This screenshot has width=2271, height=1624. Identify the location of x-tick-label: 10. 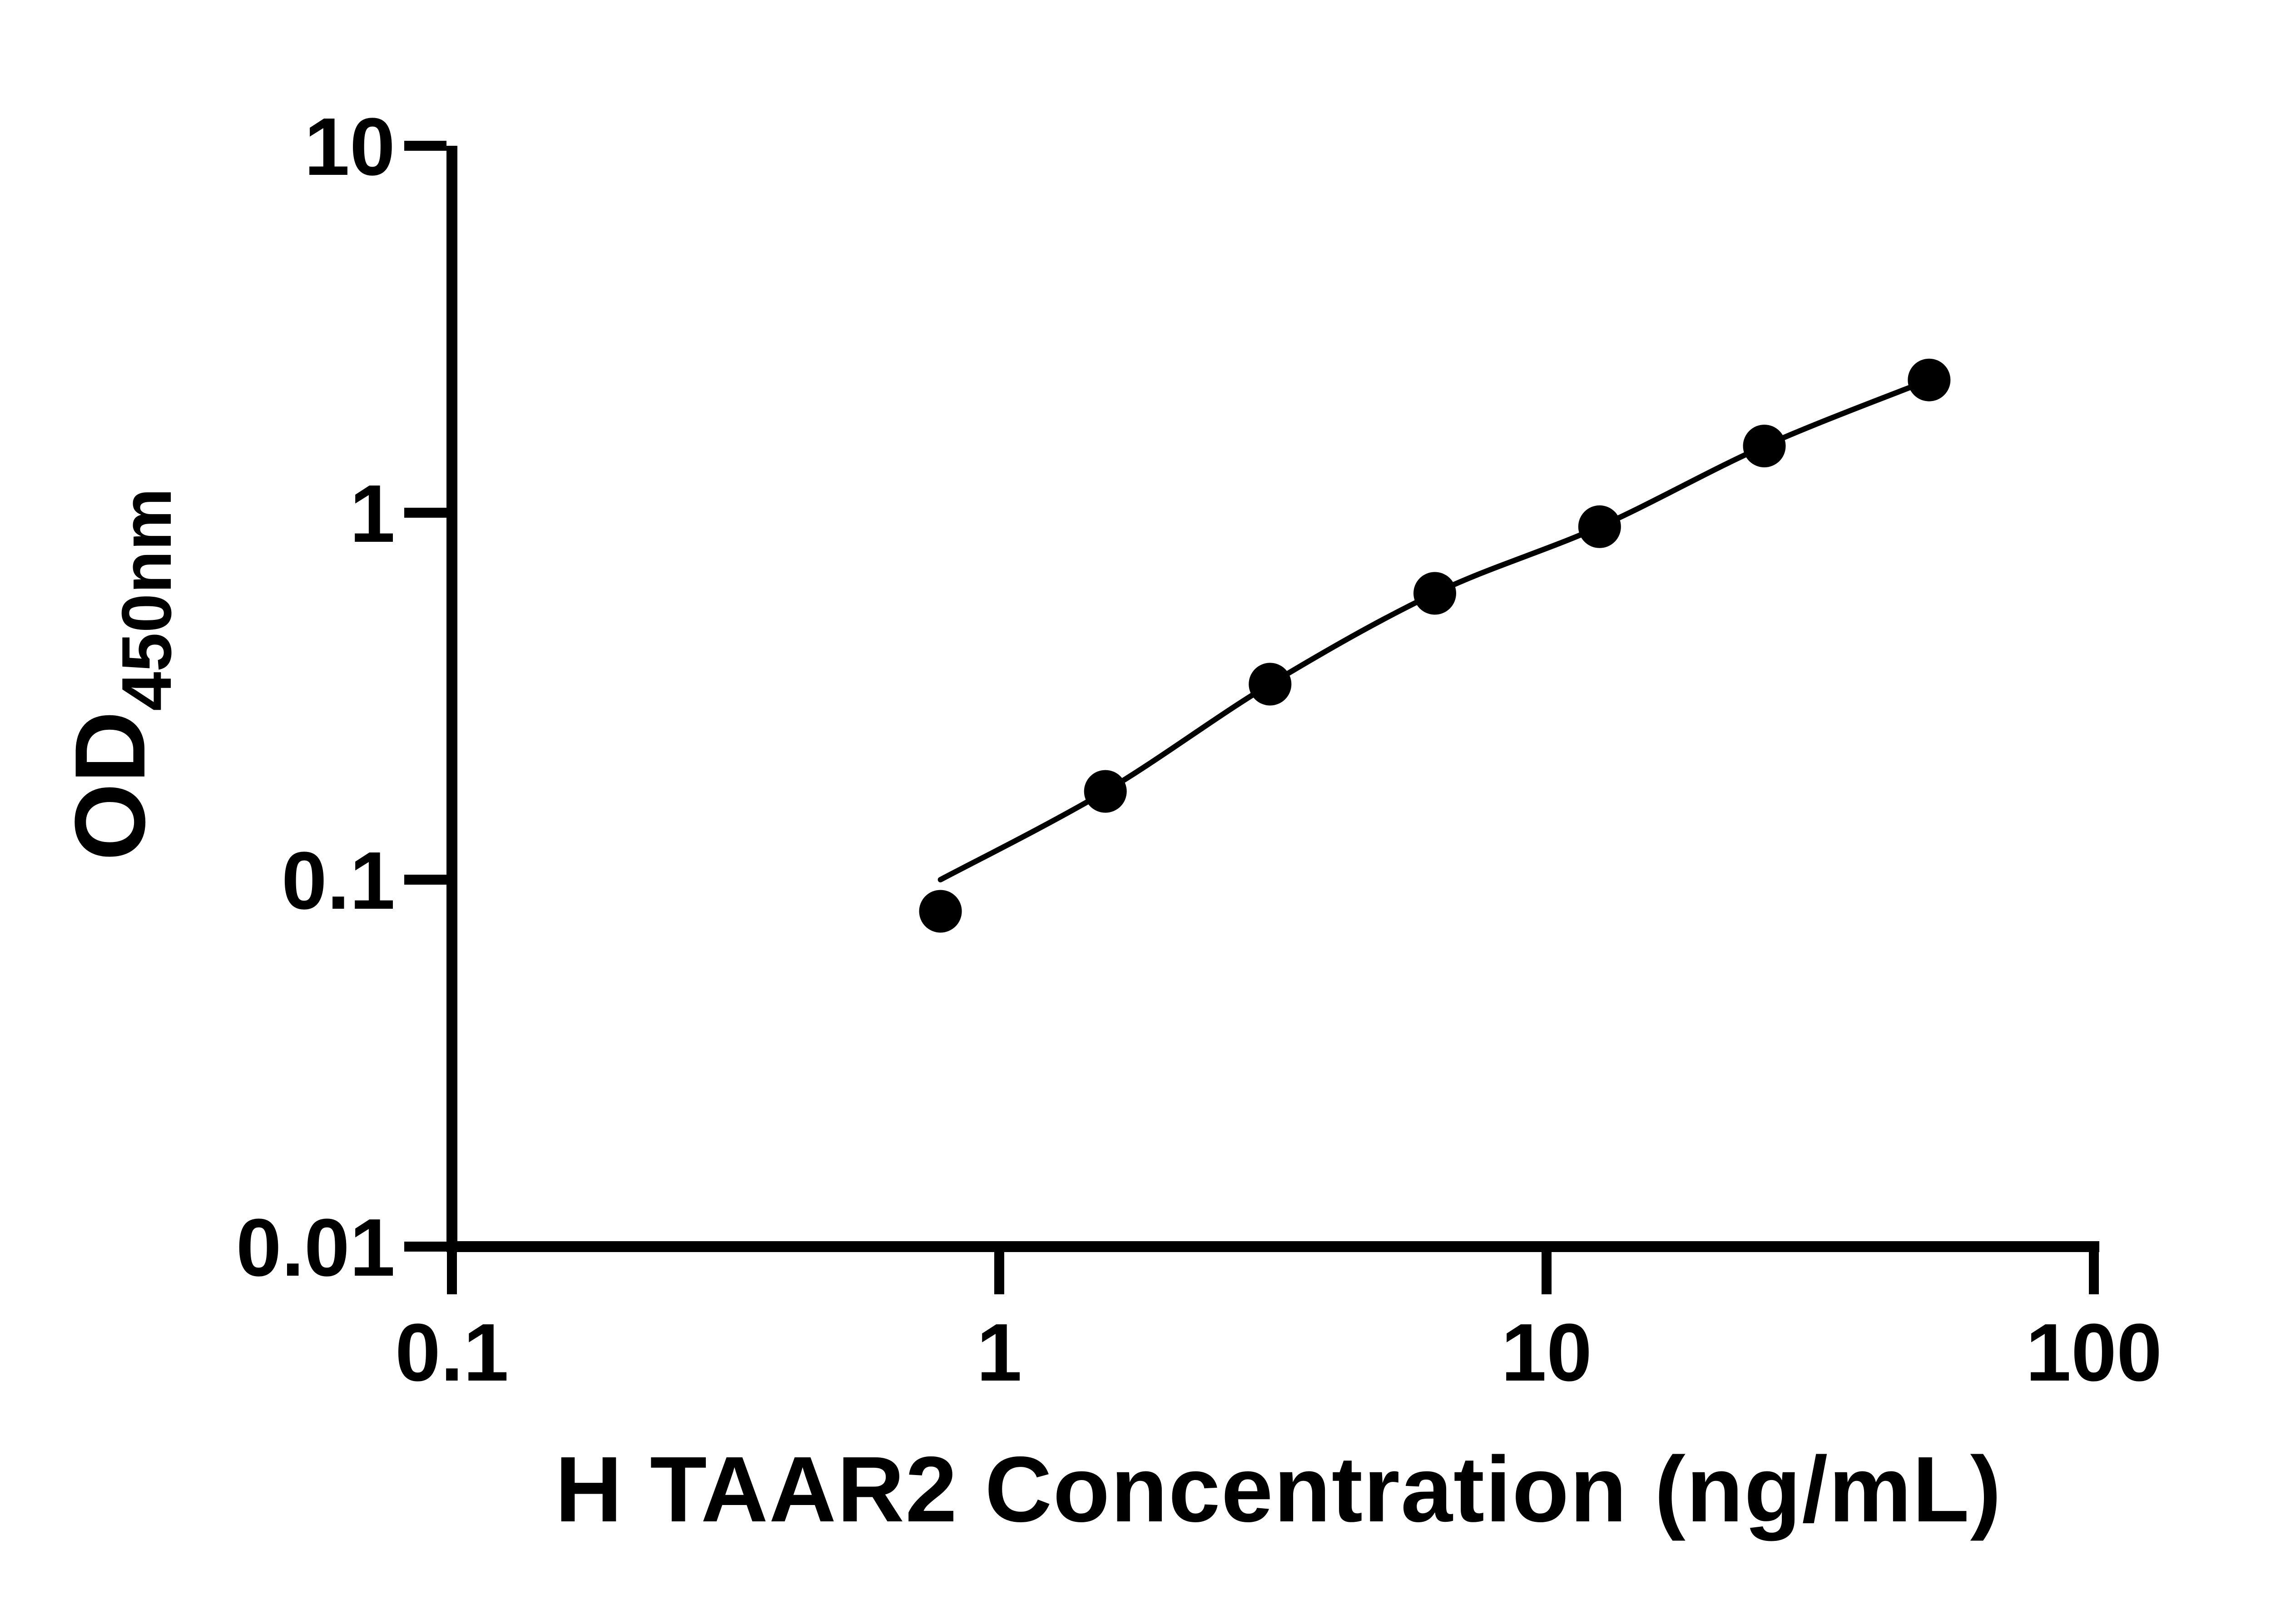
(1546, 1352).